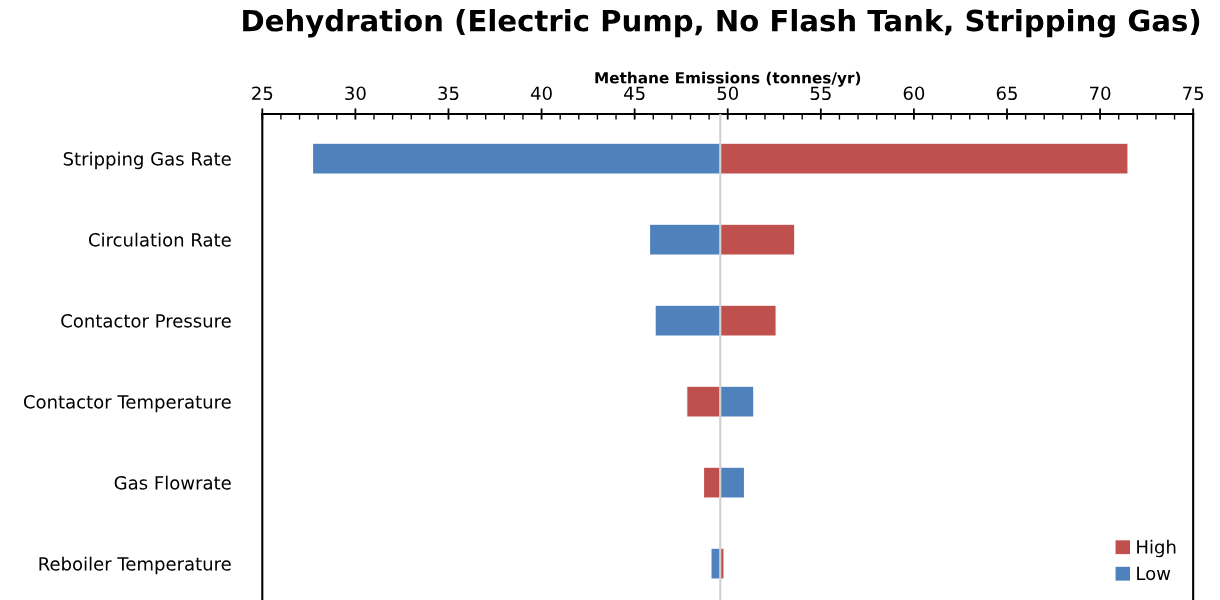 The image size is (1220, 600). Describe the element at coordinates (355, 93) in the screenshot. I see `x-tick-label: 30` at that location.